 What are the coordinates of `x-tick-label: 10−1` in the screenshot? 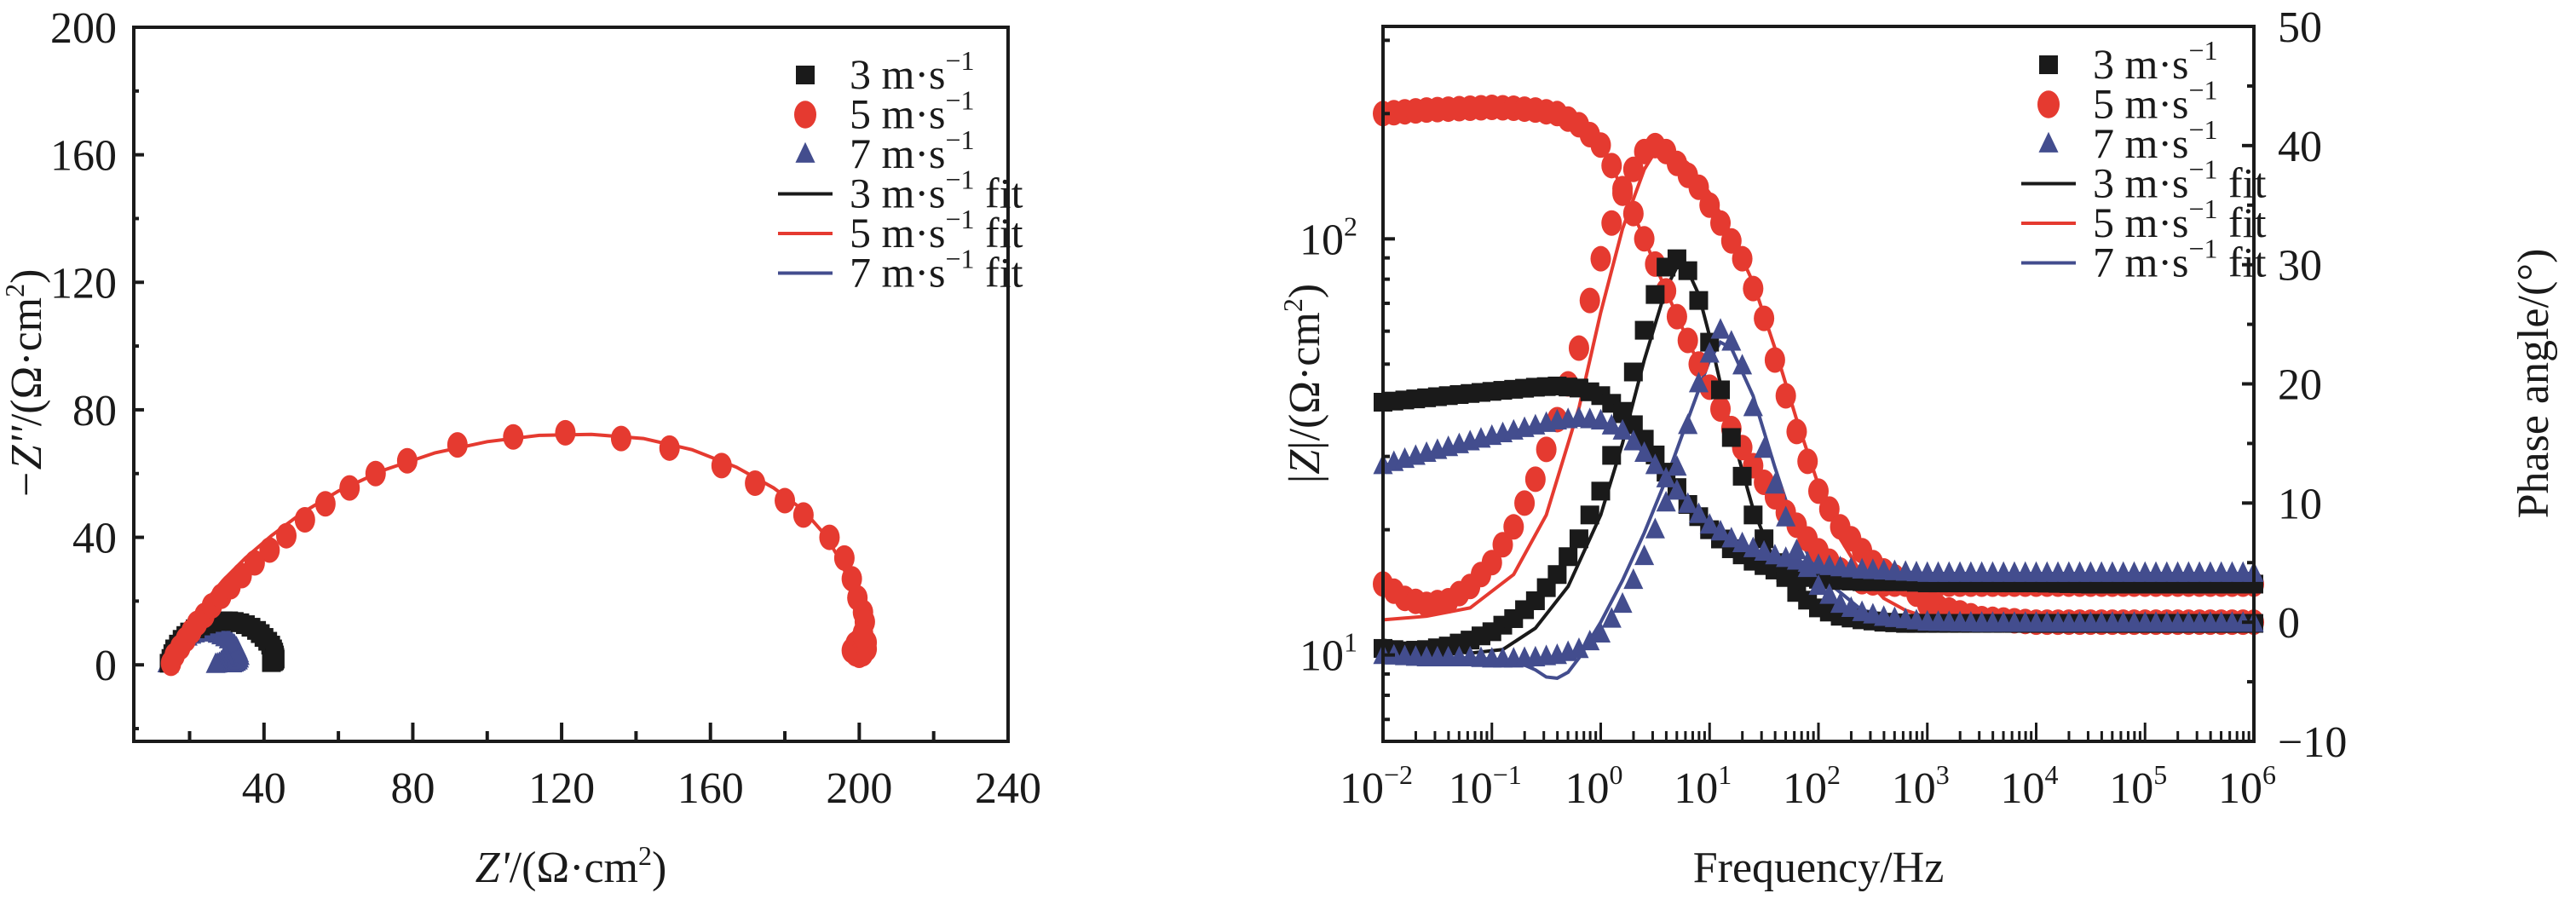 It's located at (1485, 786).